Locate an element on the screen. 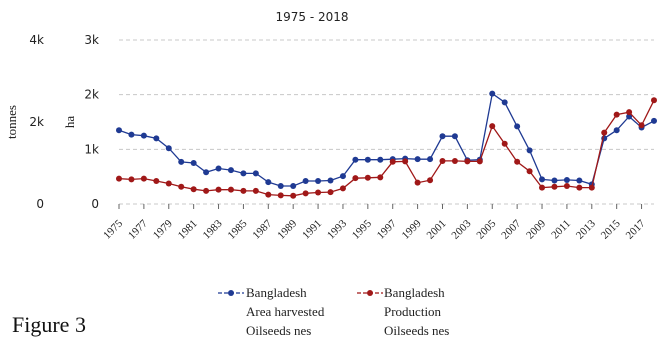 Image resolution: width=664 pixels, height=343 pixels. legend-entry-area: Bangladesh Area harvested Oilseeds nes is located at coordinates (271, 311).